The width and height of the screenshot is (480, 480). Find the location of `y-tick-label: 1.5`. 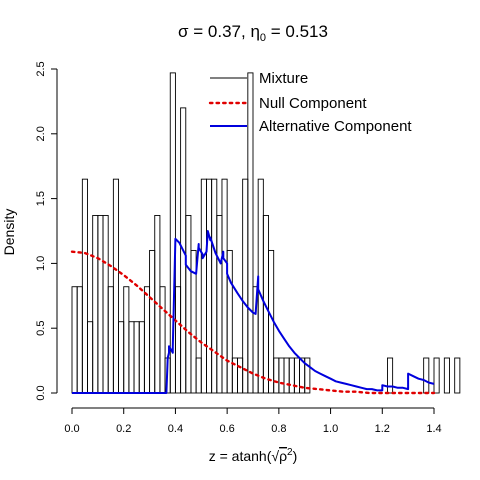

y-tick-label: 1.5 is located at coordinates (41, 198).